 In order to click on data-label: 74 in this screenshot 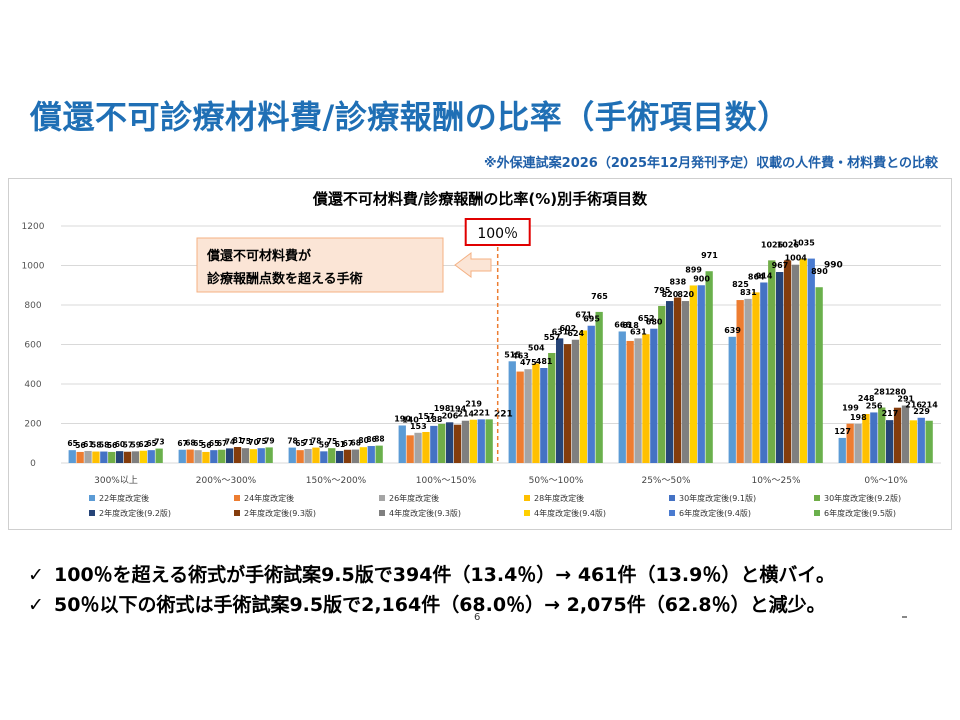, I will do `click(230, 441)`.